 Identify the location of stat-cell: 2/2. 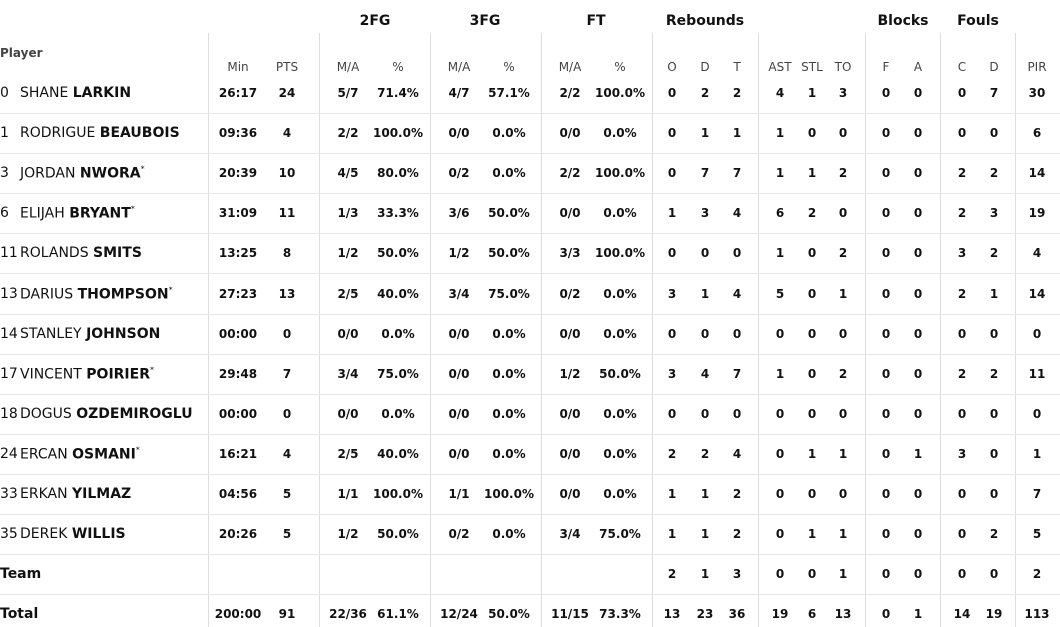
(570, 93).